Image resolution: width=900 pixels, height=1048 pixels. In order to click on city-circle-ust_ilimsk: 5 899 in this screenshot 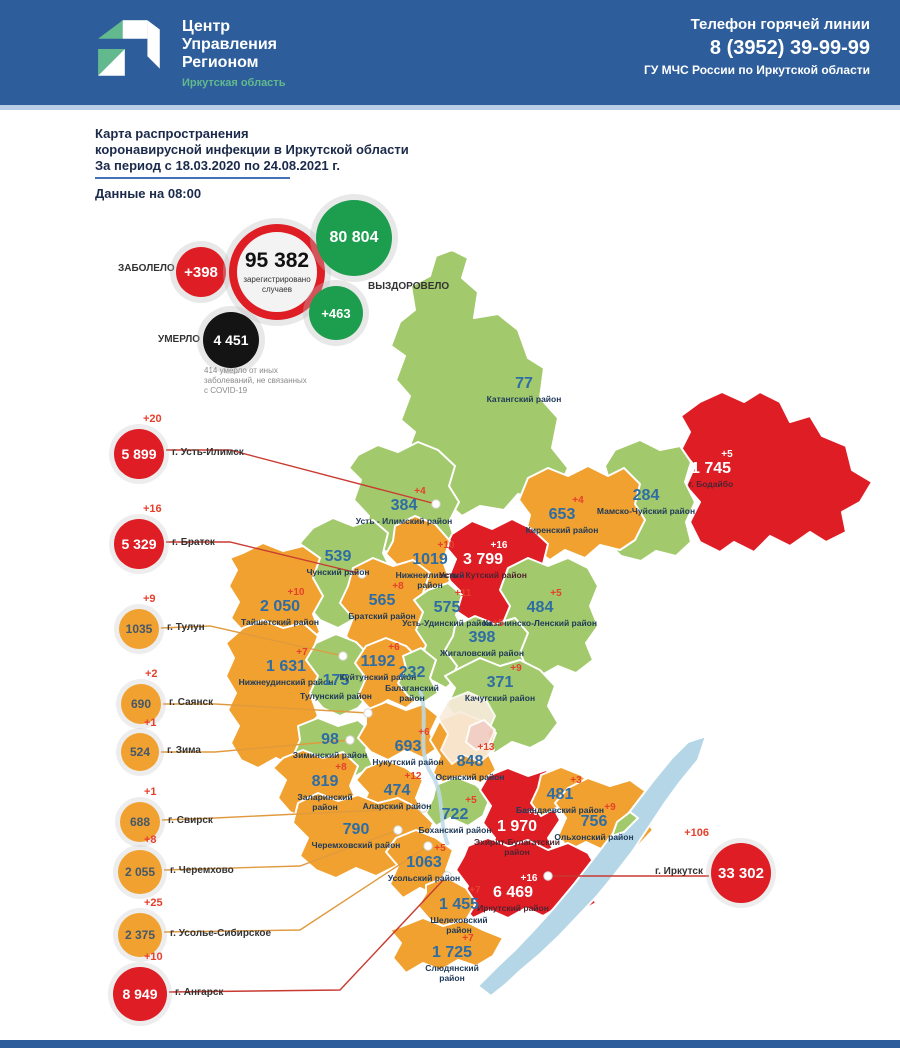, I will do `click(139, 454)`.